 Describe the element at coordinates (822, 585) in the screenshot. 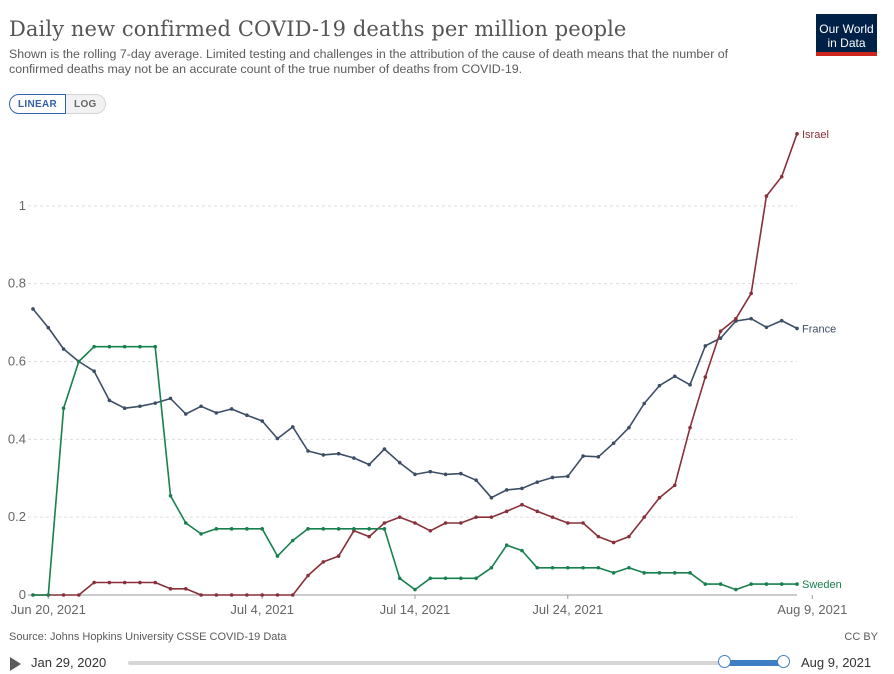

I see `series-label-sweden: Sweden` at that location.